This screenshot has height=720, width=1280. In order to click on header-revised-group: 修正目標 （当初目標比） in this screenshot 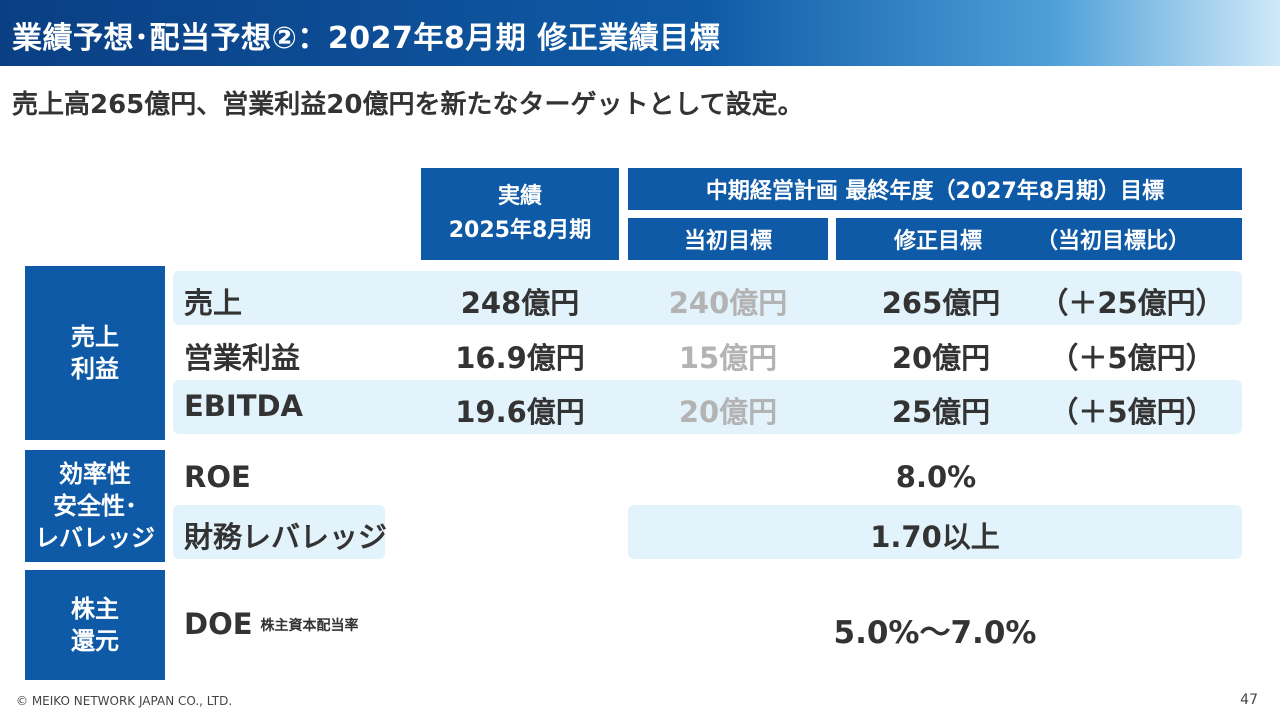, I will do `click(1039, 239)`.